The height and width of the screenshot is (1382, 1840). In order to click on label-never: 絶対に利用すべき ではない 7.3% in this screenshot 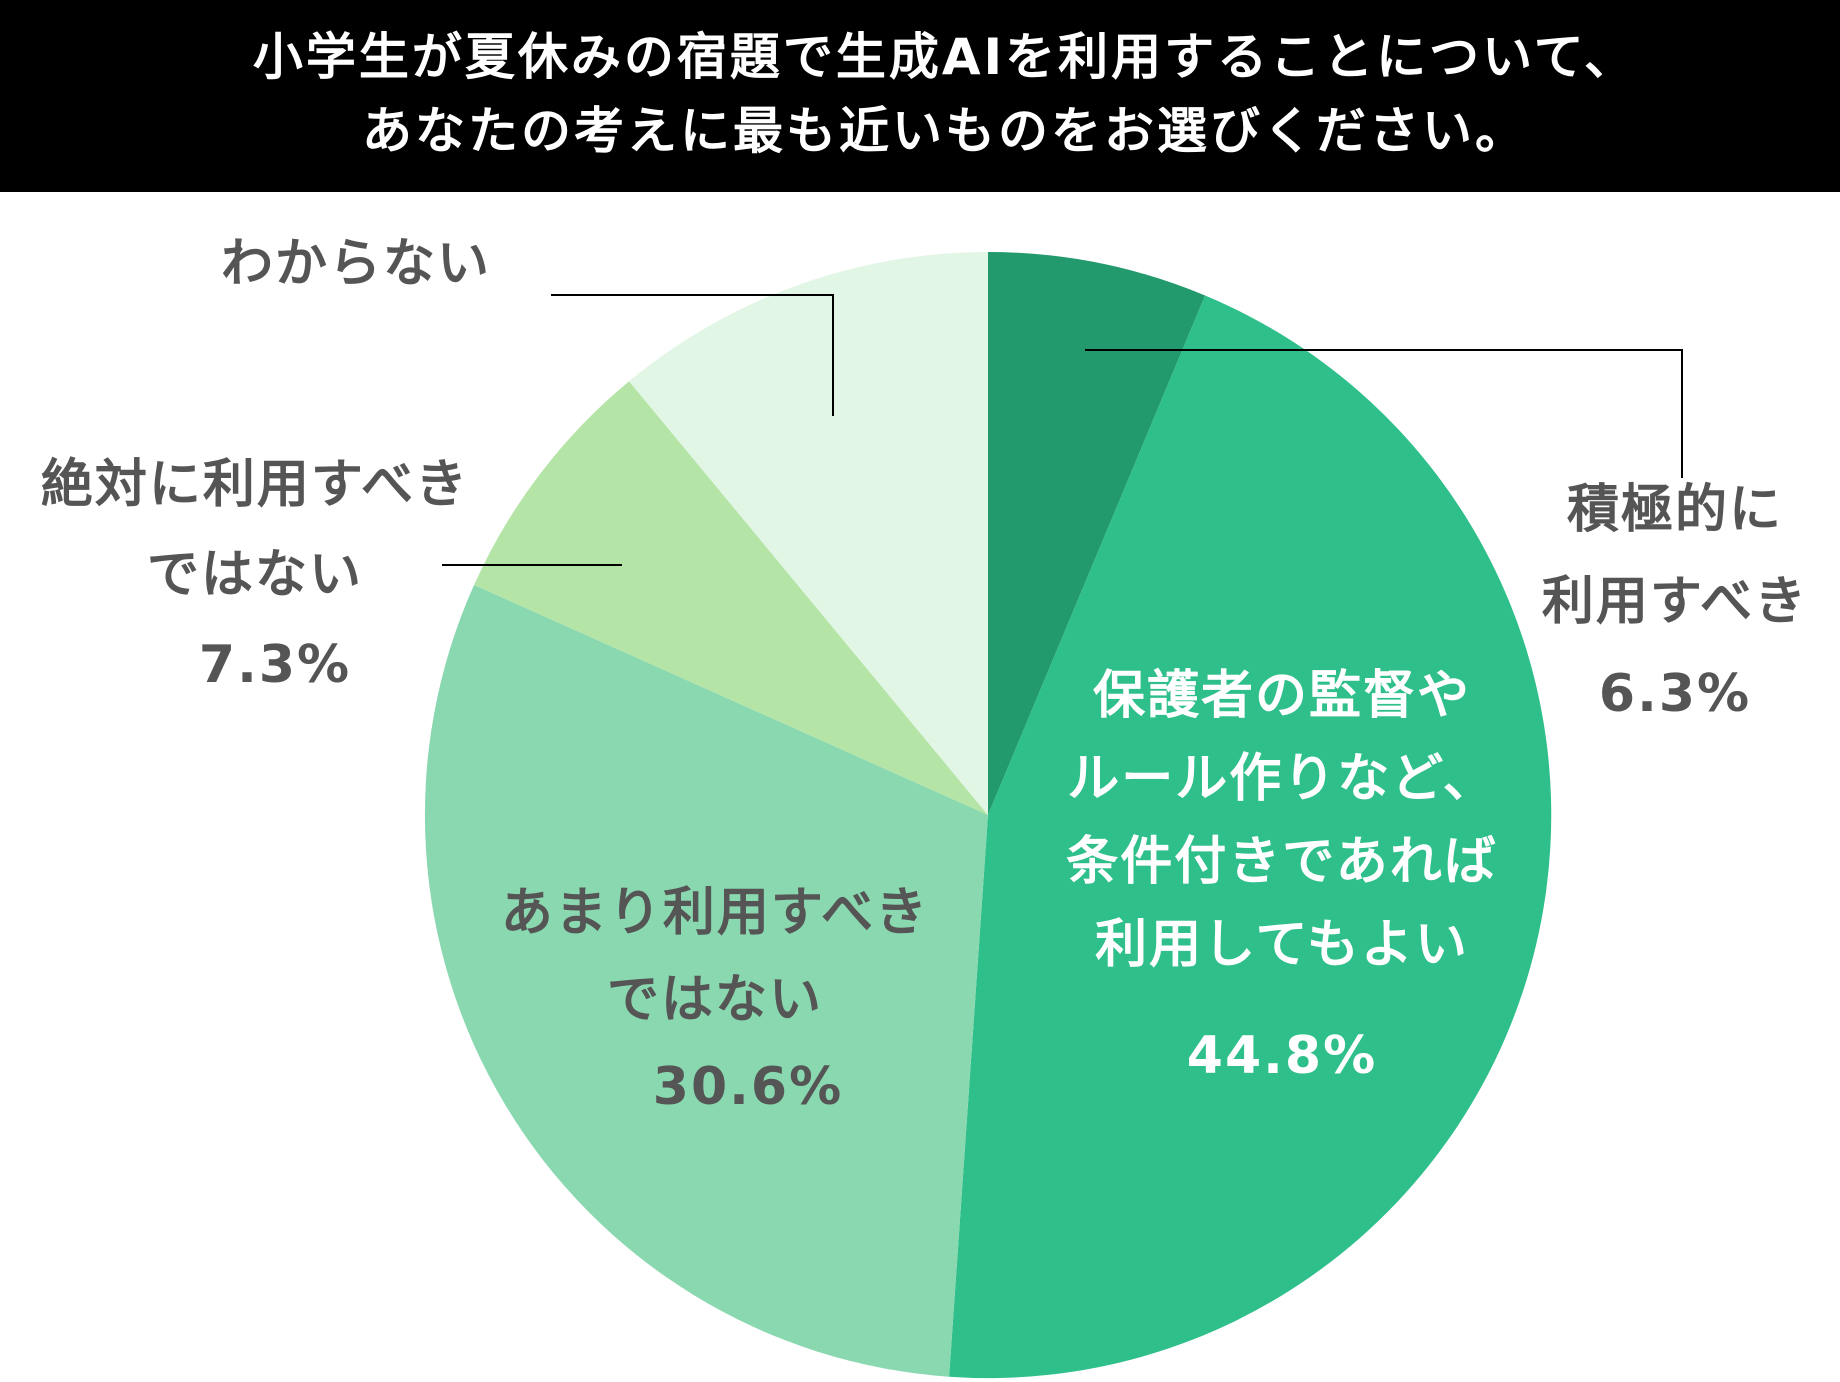, I will do `click(255, 575)`.